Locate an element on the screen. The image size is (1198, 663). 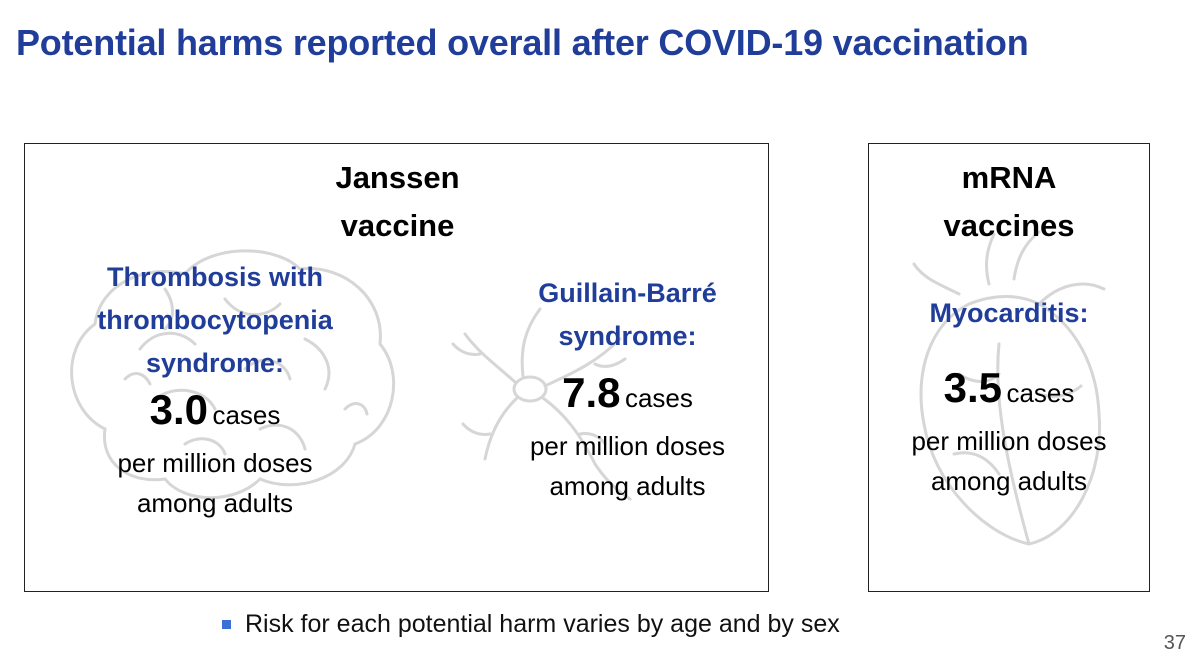
tts-sub-line2: among adults is located at coordinates (215, 503).